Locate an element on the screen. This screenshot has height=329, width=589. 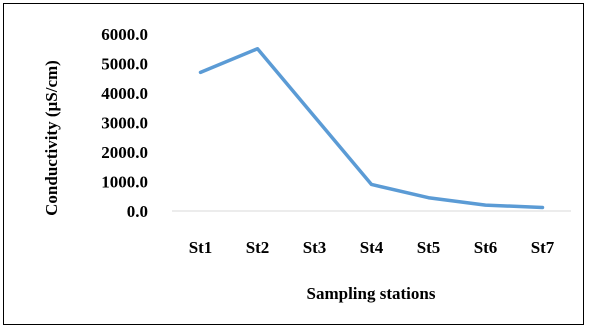
x-tick-label: St6 is located at coordinates (486, 247).